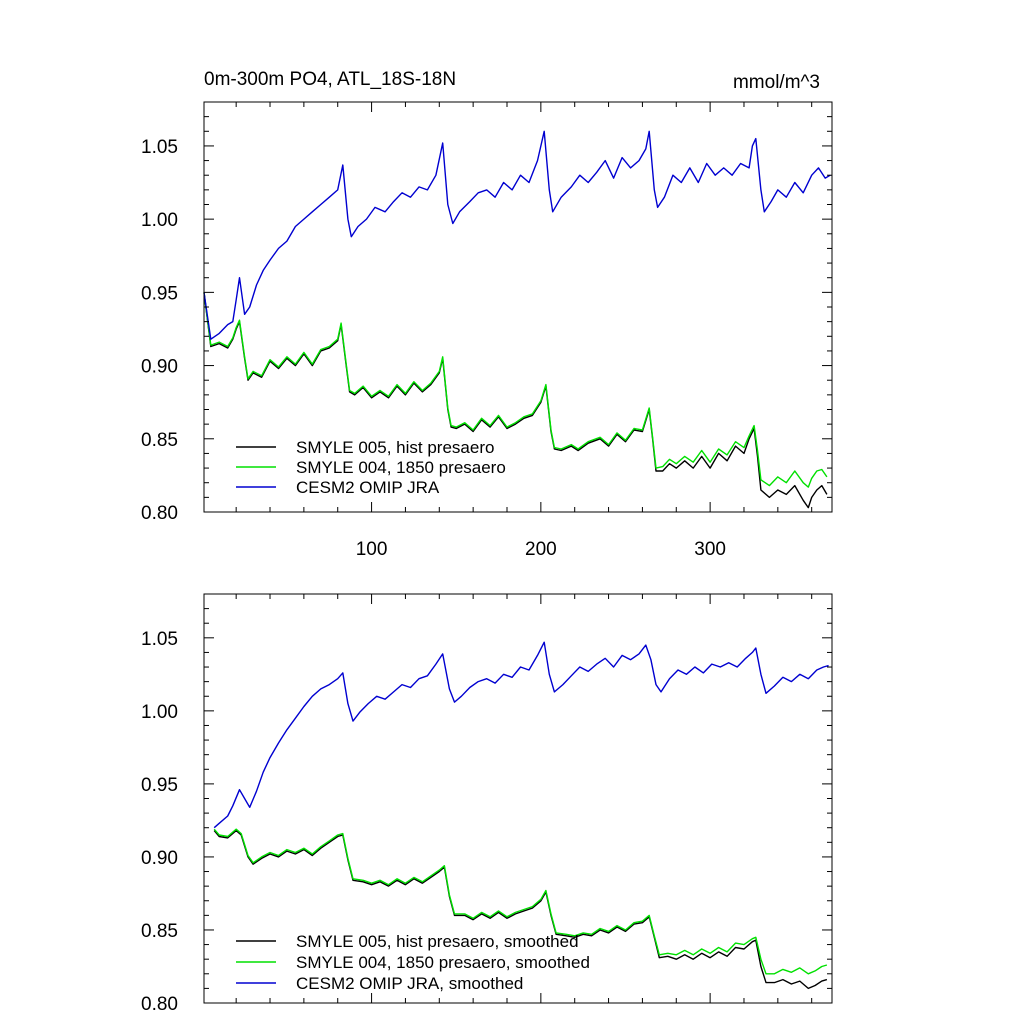 Image resolution: width=1024 pixels, height=1024 pixels. Describe the element at coordinates (409, 983) in the screenshot. I see `legend-label: CESM2 OMIP JRA, smoothed` at that location.